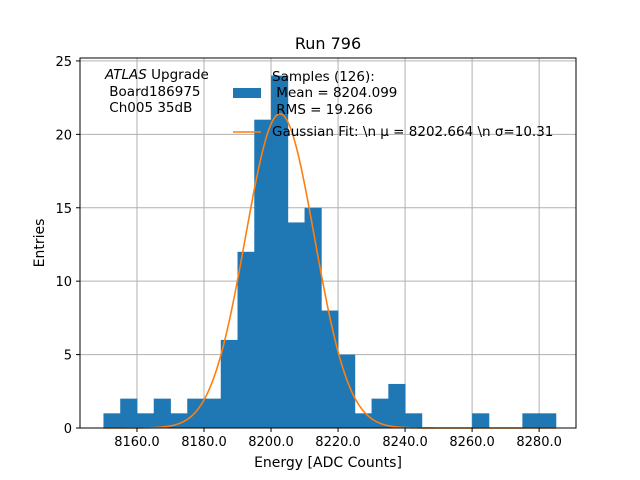 Image resolution: width=640 pixels, height=480 pixels. I want to click on x-axis-label: Energy [ADC Counts], so click(328, 463).